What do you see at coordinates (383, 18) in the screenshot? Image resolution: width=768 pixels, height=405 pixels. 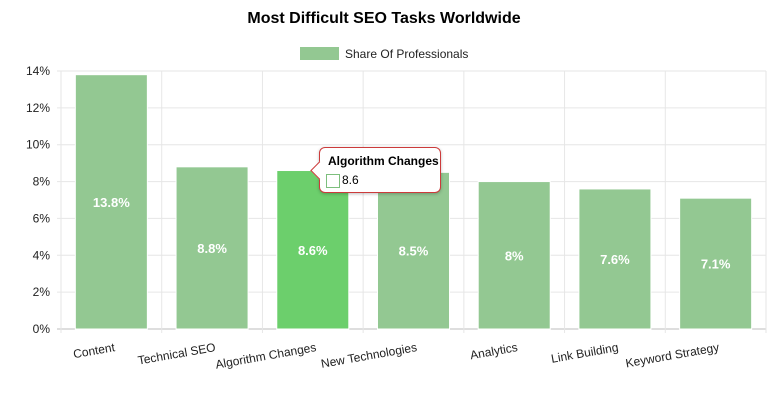 I see `chart-title: Most Difficult SEO Tasks Worldwide` at bounding box center [383, 18].